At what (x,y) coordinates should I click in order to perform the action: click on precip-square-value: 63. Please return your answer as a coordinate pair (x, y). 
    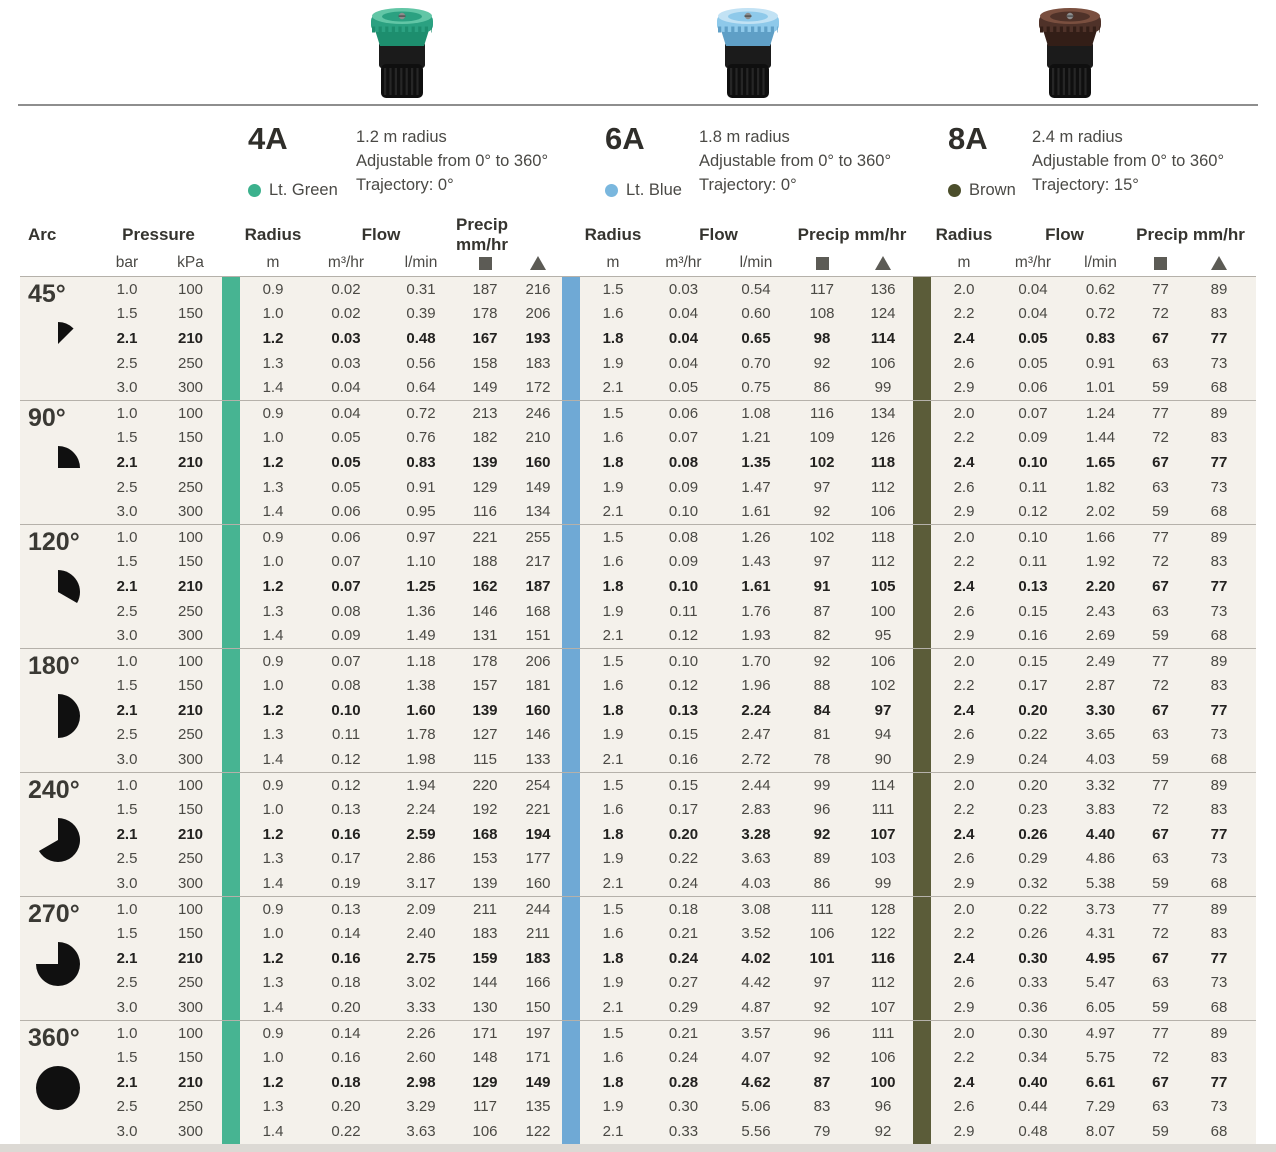
    Looking at the image, I should click on (1160, 735).